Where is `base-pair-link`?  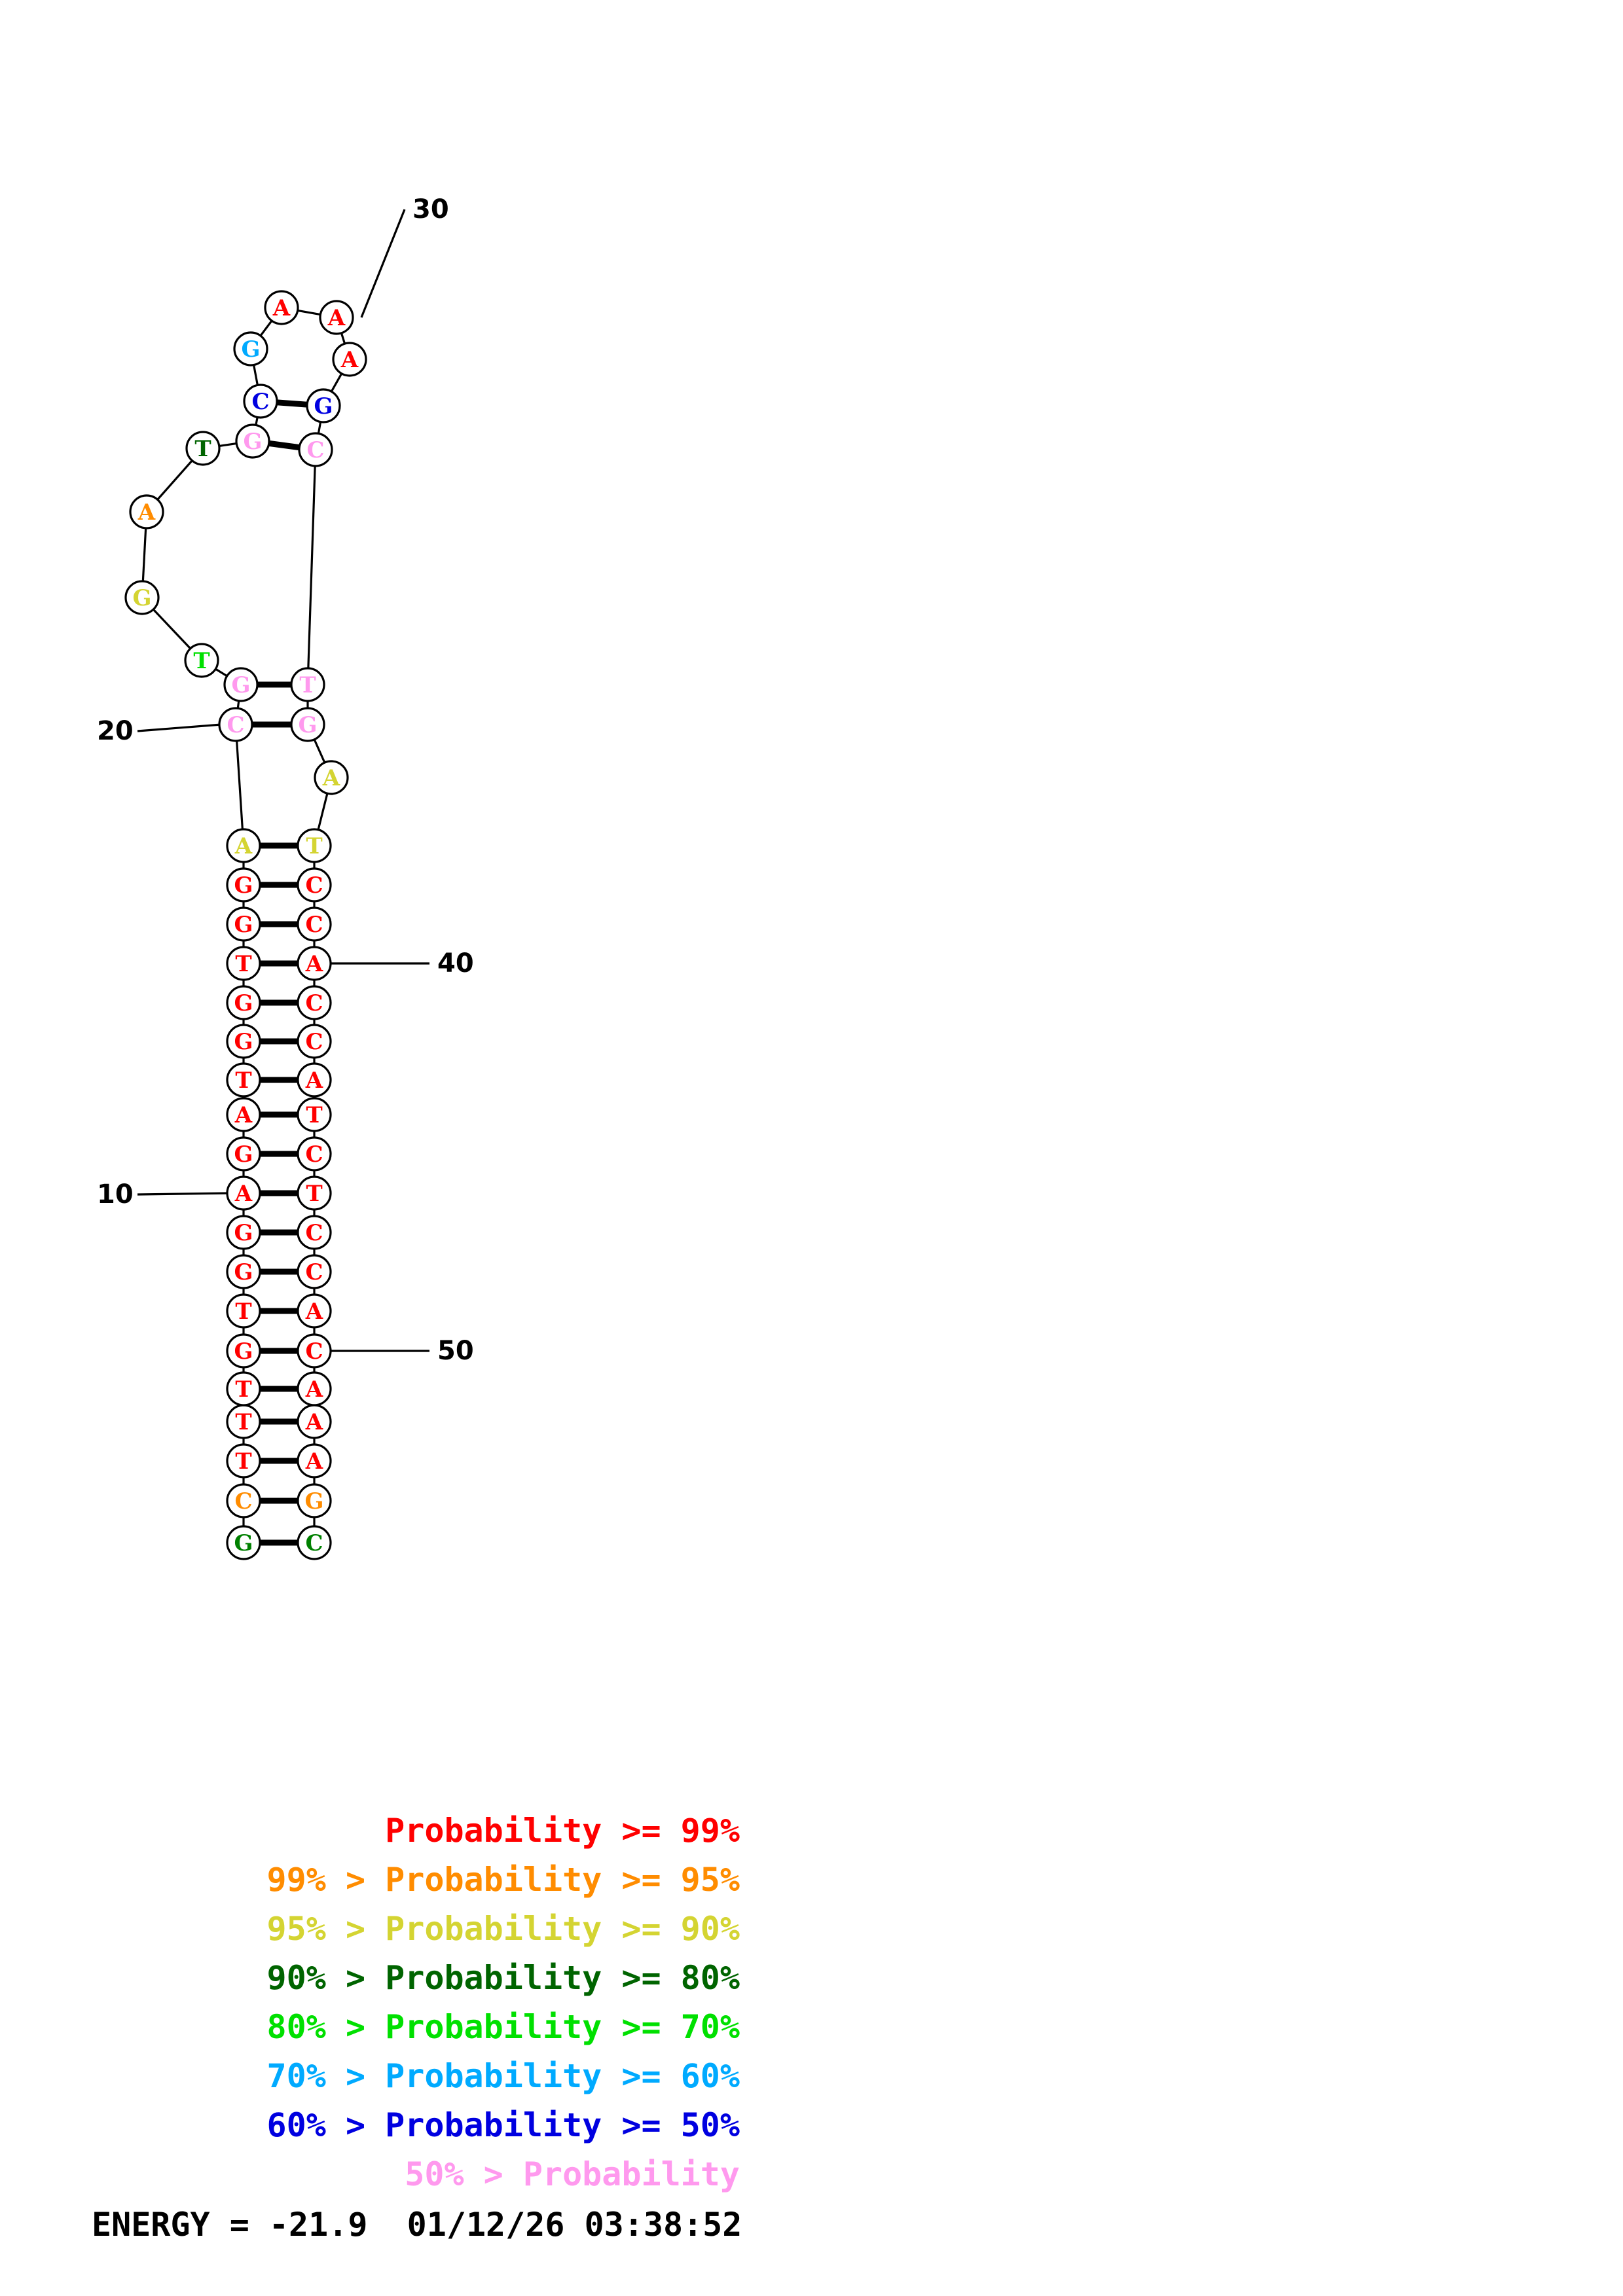 base-pair-link is located at coordinates (292, 403).